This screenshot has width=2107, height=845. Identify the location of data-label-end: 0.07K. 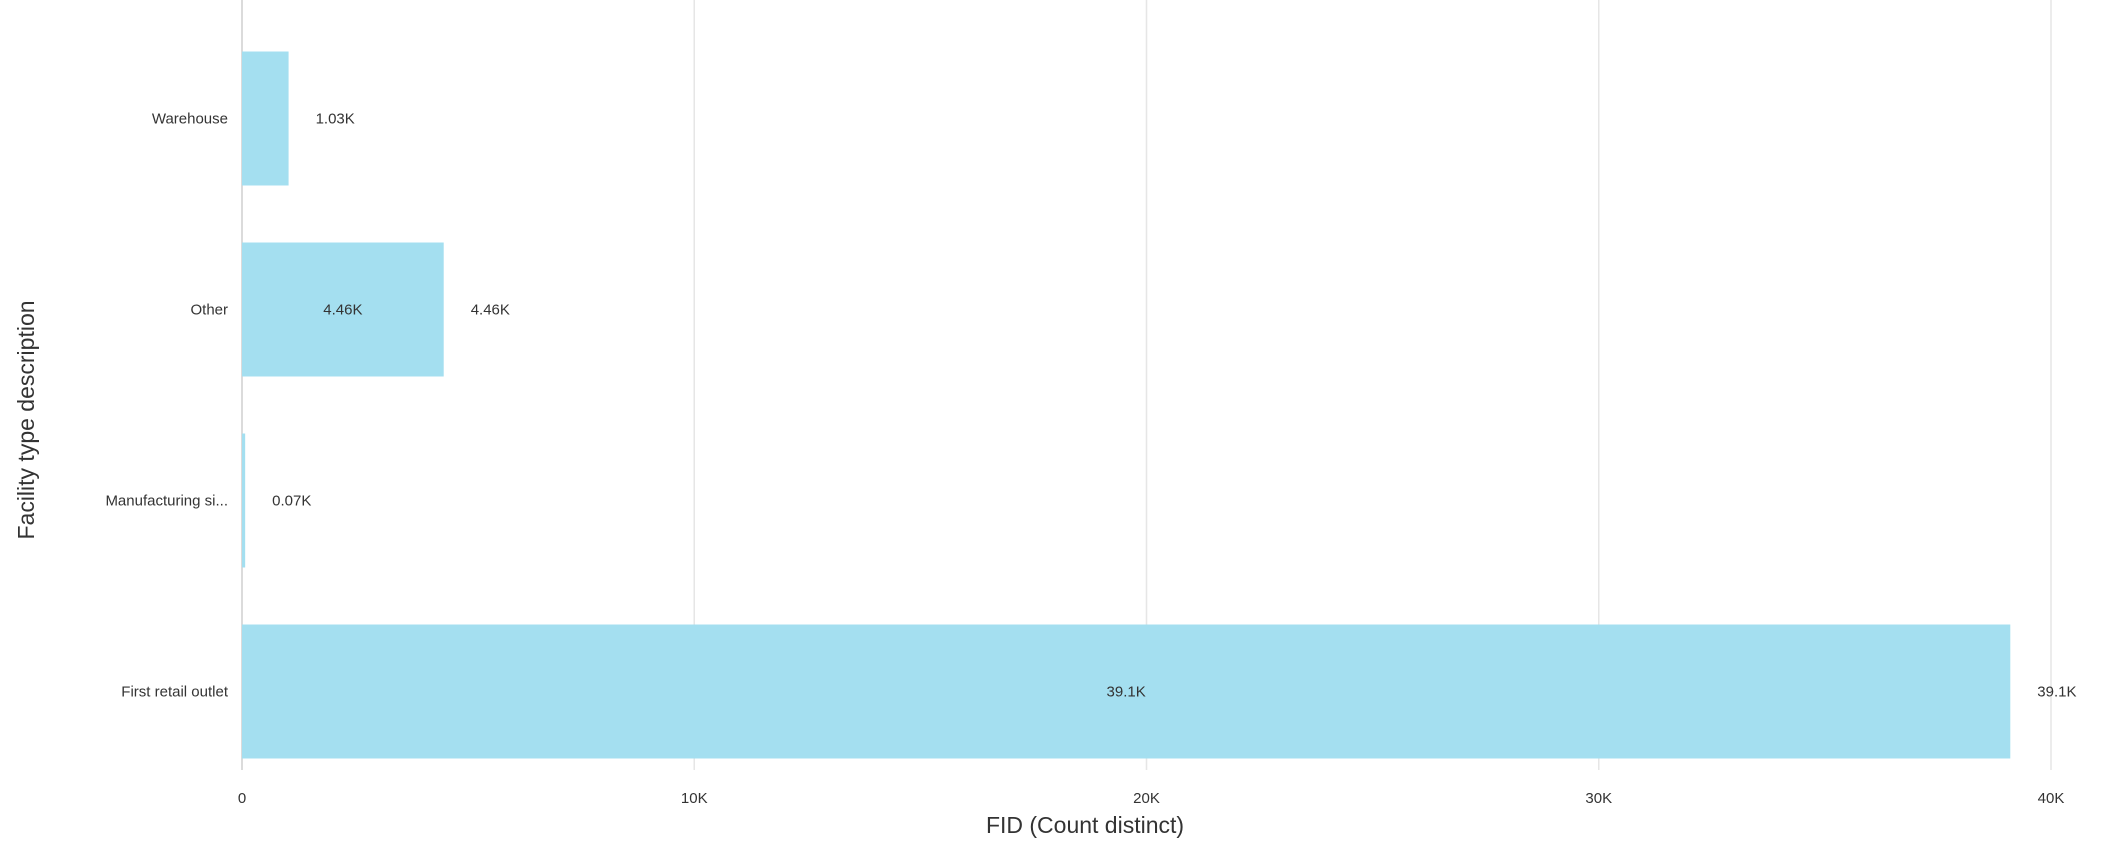
(291, 501).